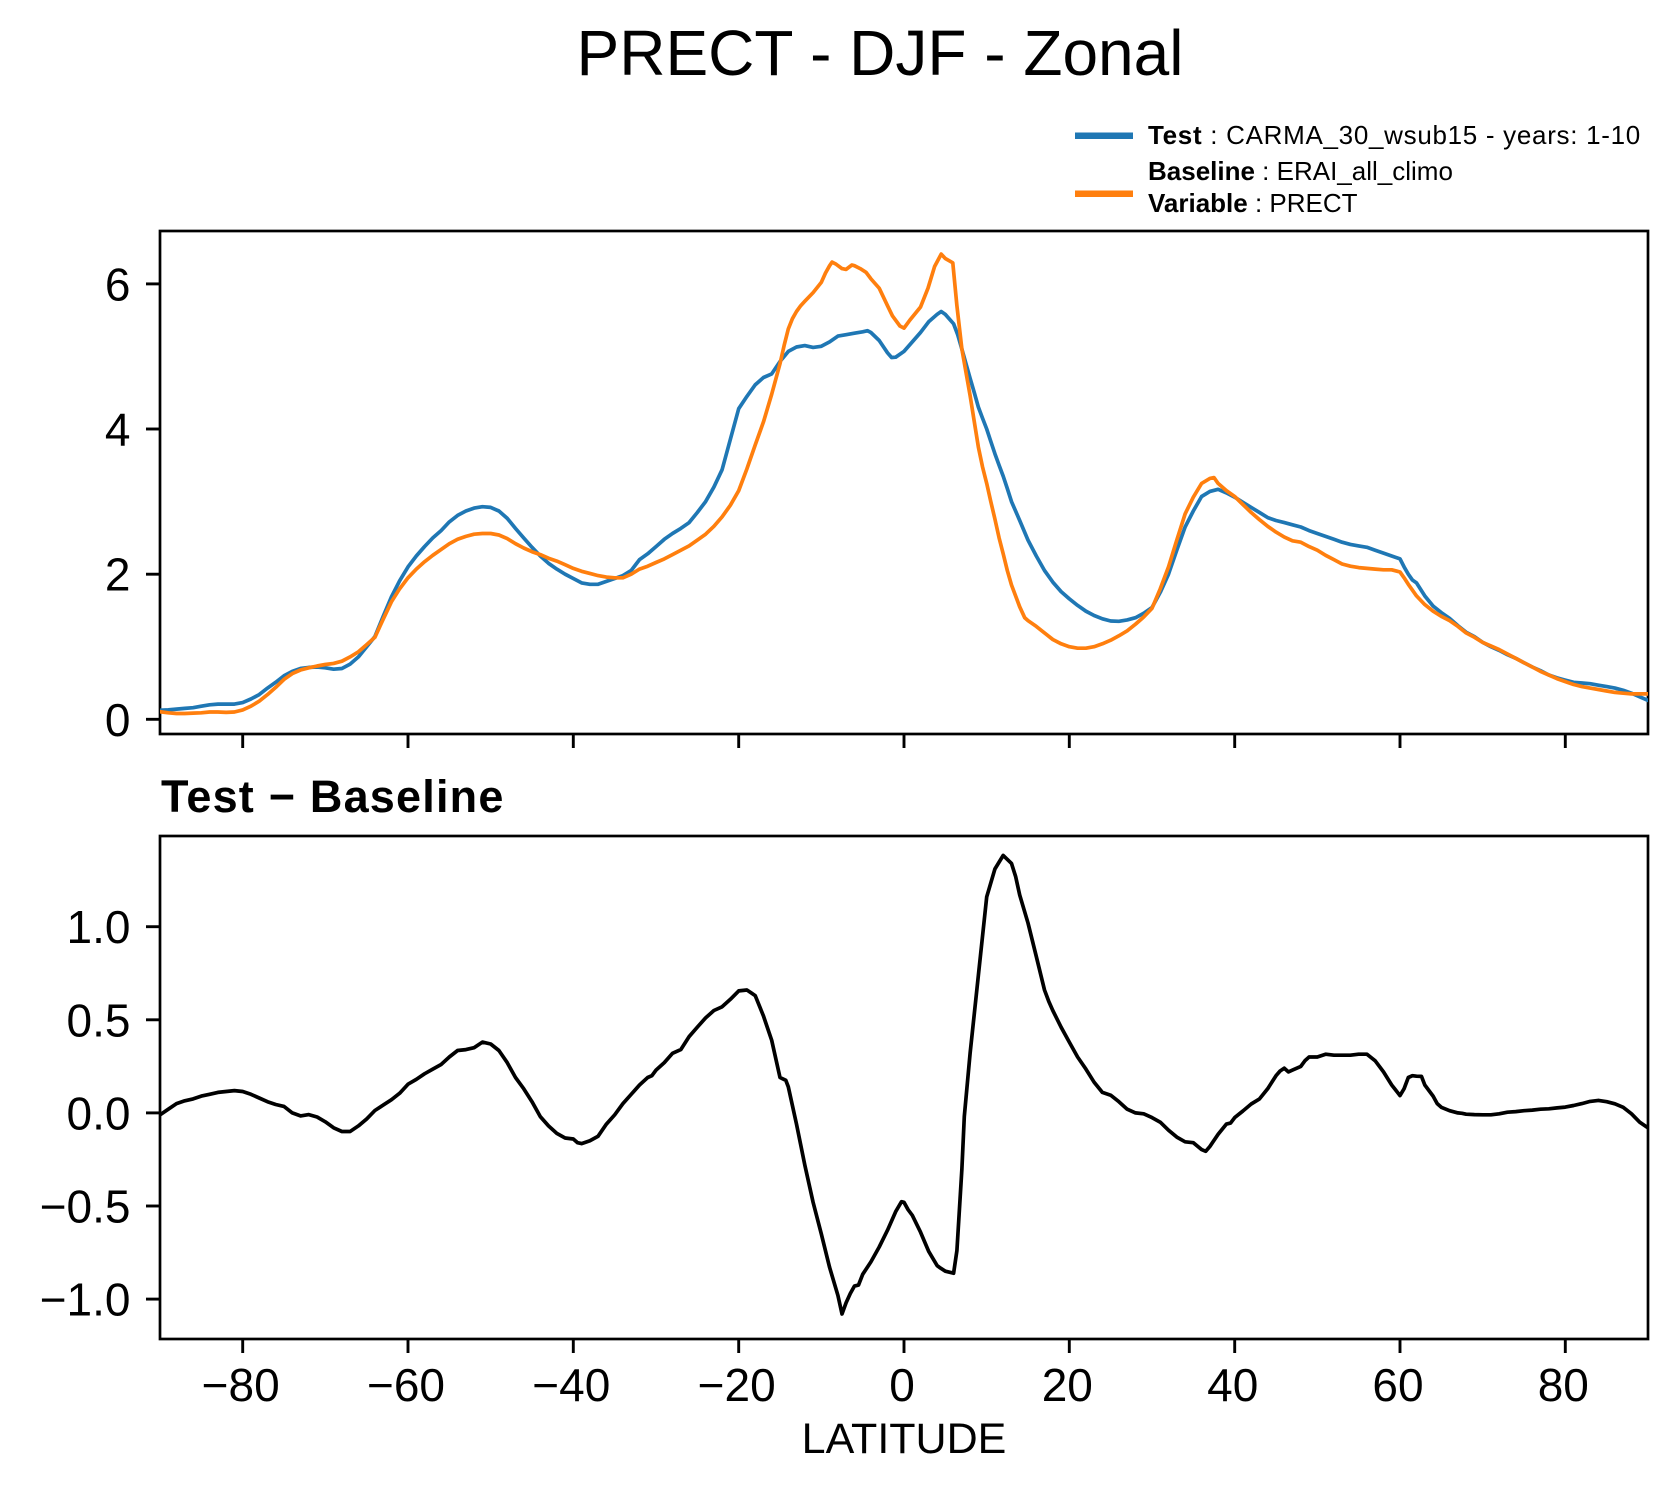  Describe the element at coordinates (85, 1207) in the screenshot. I see `svg-text: −0.5` at that location.